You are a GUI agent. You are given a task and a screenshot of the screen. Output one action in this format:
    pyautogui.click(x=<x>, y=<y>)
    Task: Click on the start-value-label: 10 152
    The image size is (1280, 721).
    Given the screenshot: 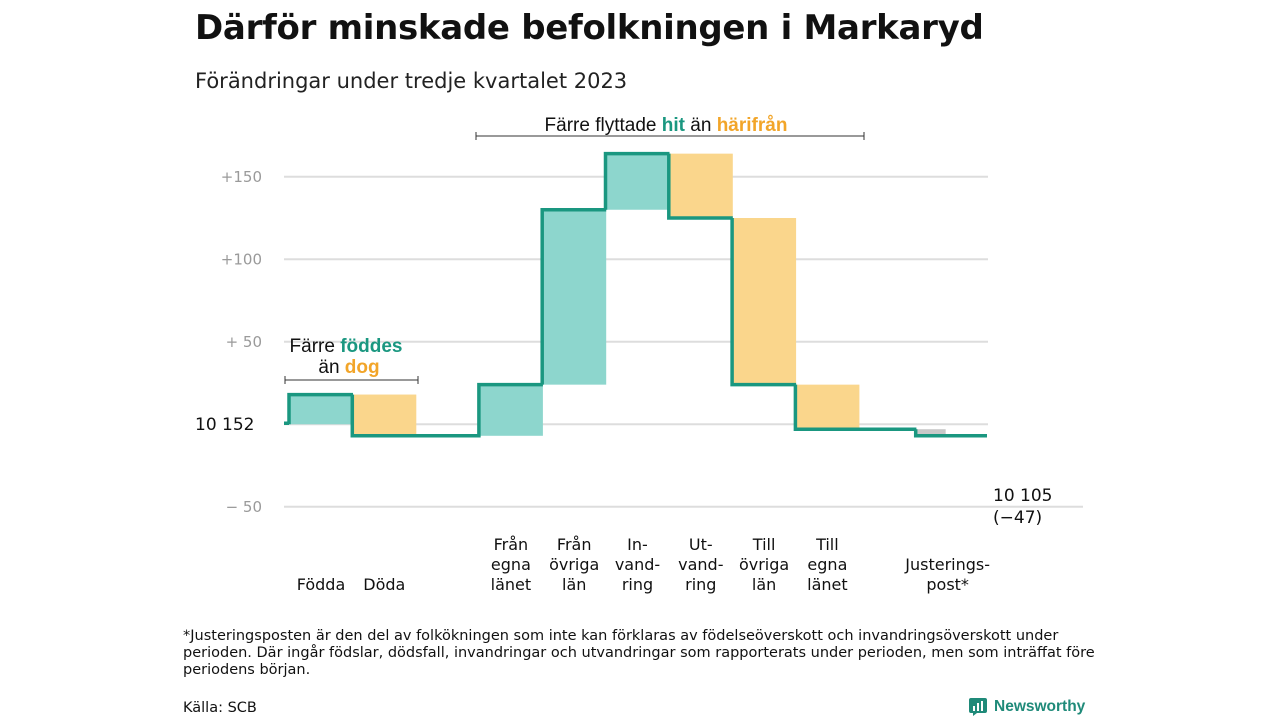 What is the action you would take?
    pyautogui.click(x=224, y=425)
    